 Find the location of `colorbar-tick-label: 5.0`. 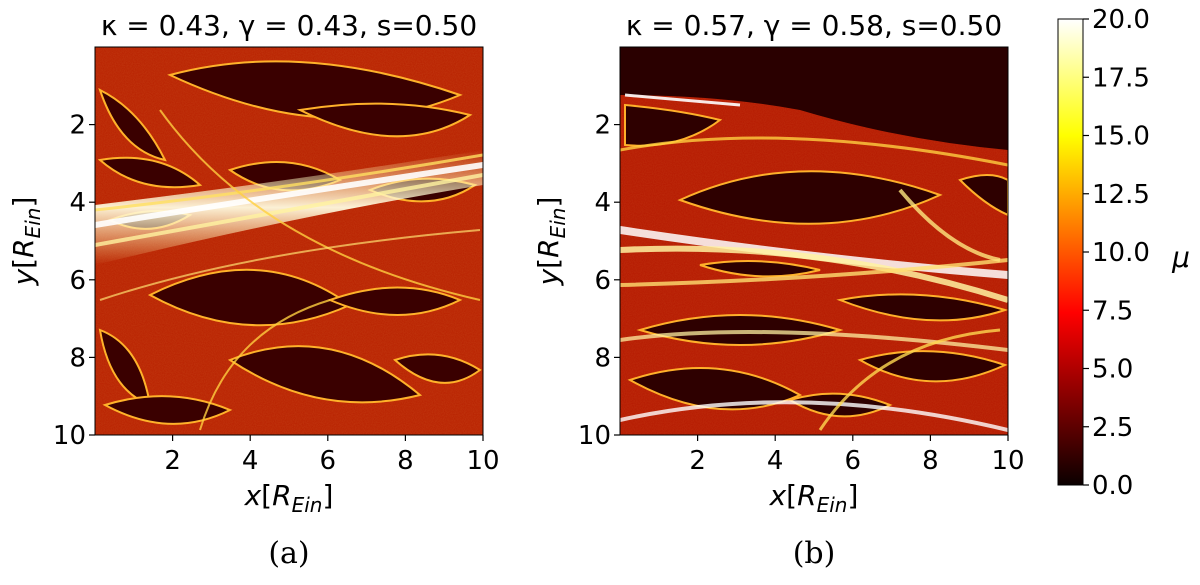

colorbar-tick-label: 5.0 is located at coordinates (1112, 370).